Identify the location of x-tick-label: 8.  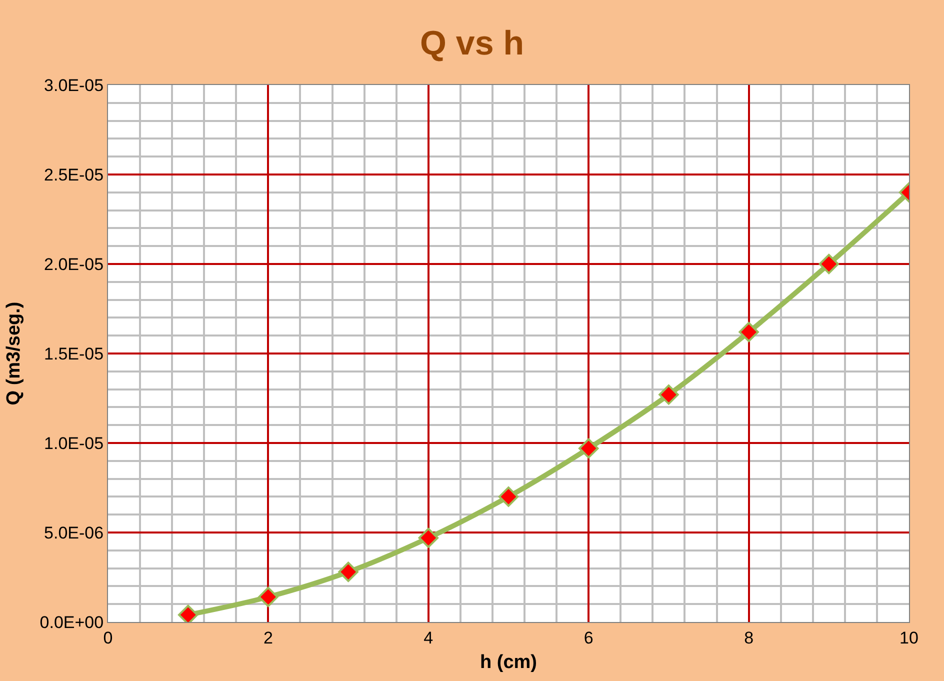
(749, 638).